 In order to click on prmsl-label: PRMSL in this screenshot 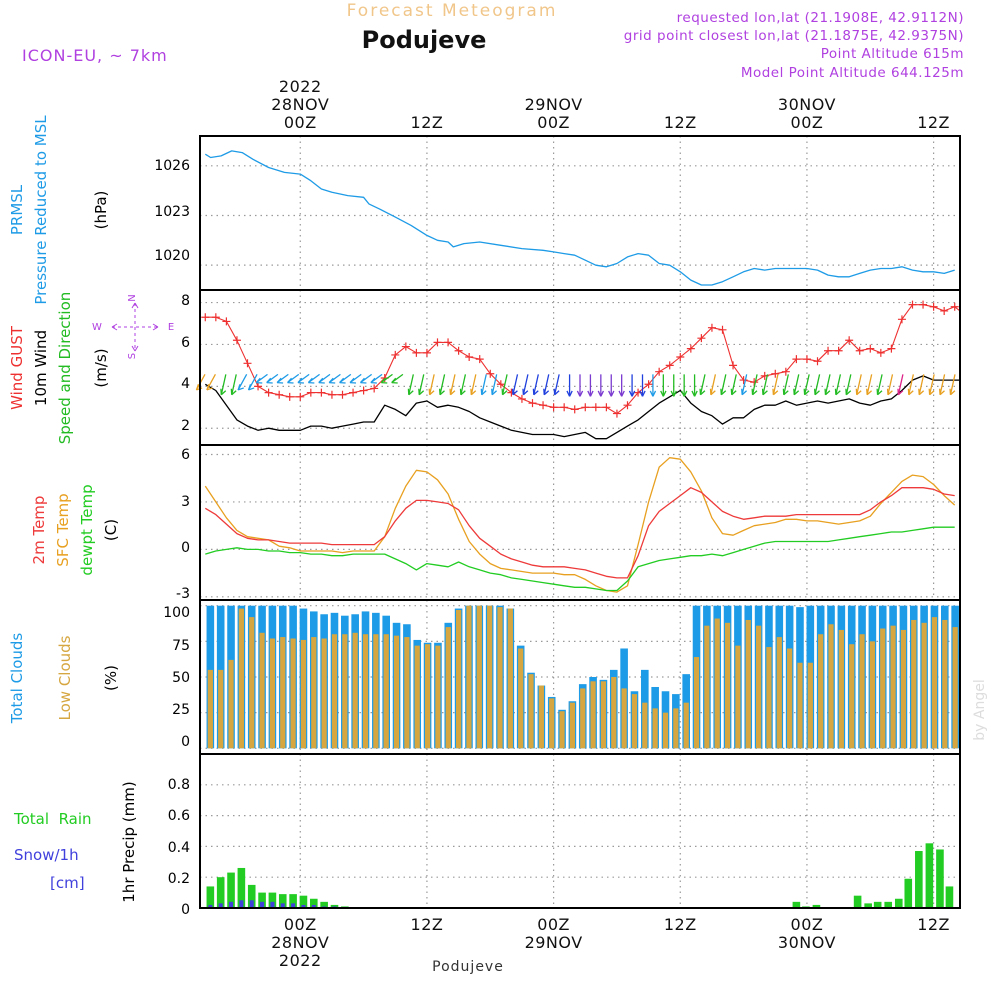, I will do `click(17, 209)`.